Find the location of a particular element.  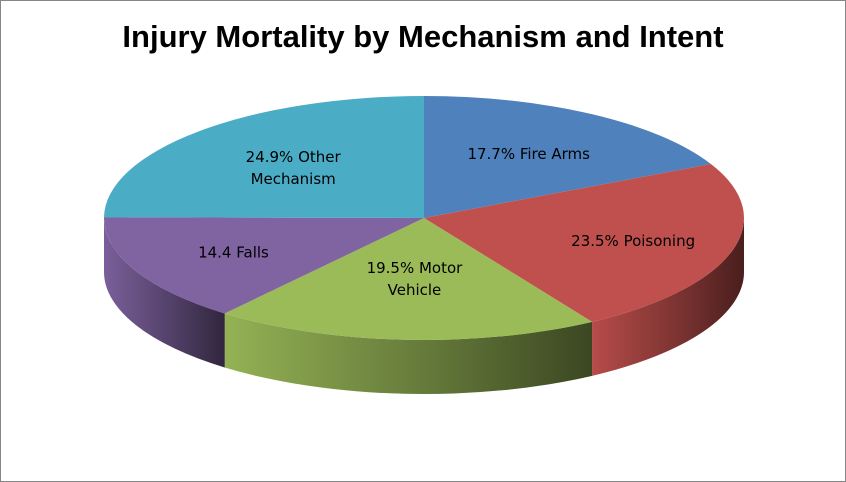

pie-side-falls is located at coordinates (164, 293).